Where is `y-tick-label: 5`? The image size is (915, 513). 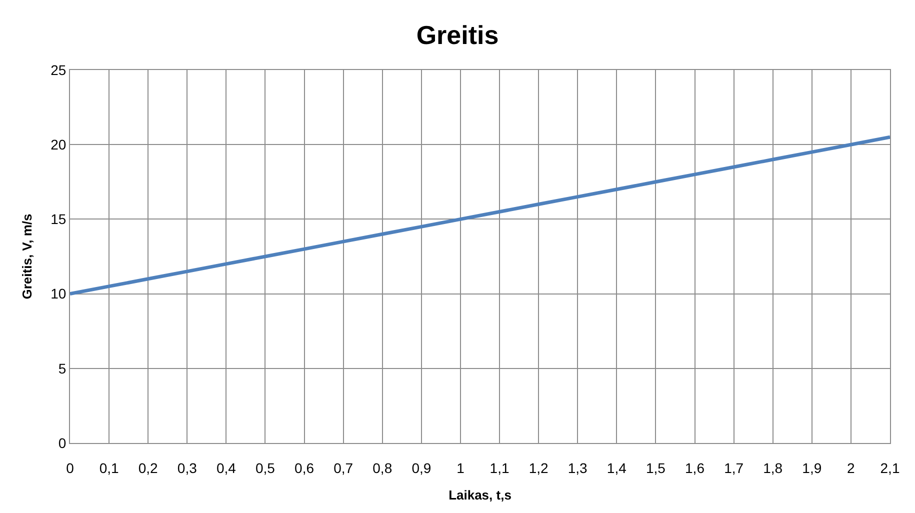 y-tick-label: 5 is located at coordinates (62, 368).